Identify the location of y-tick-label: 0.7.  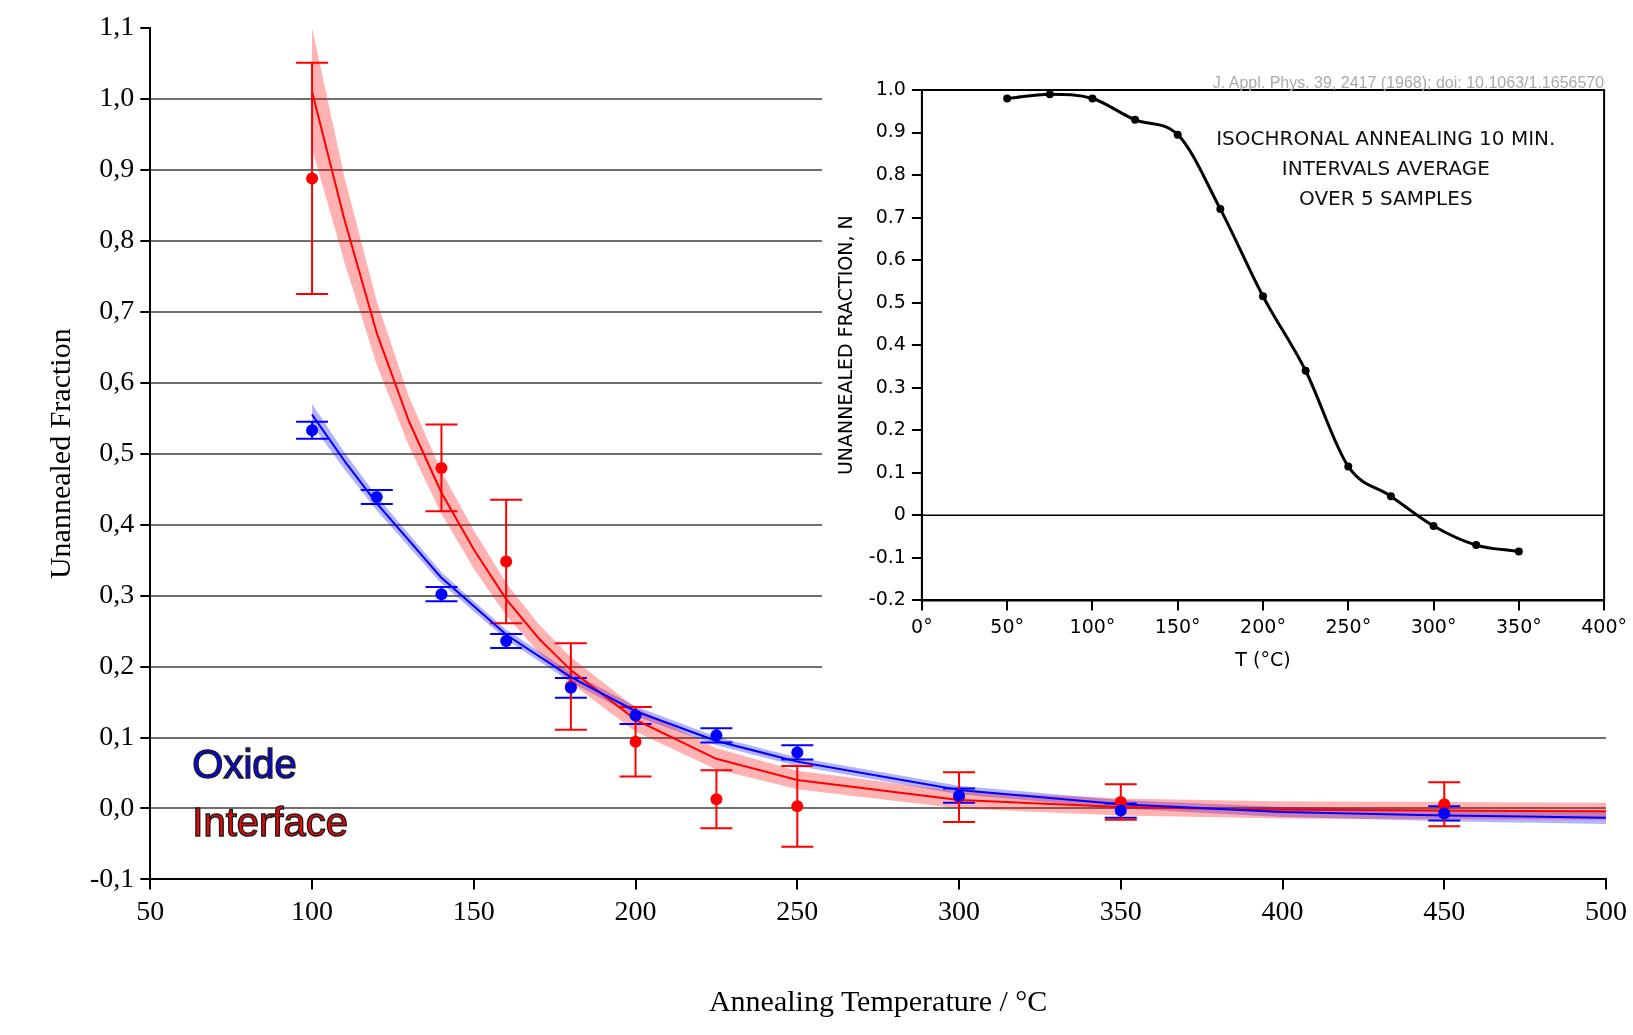
(890, 215).